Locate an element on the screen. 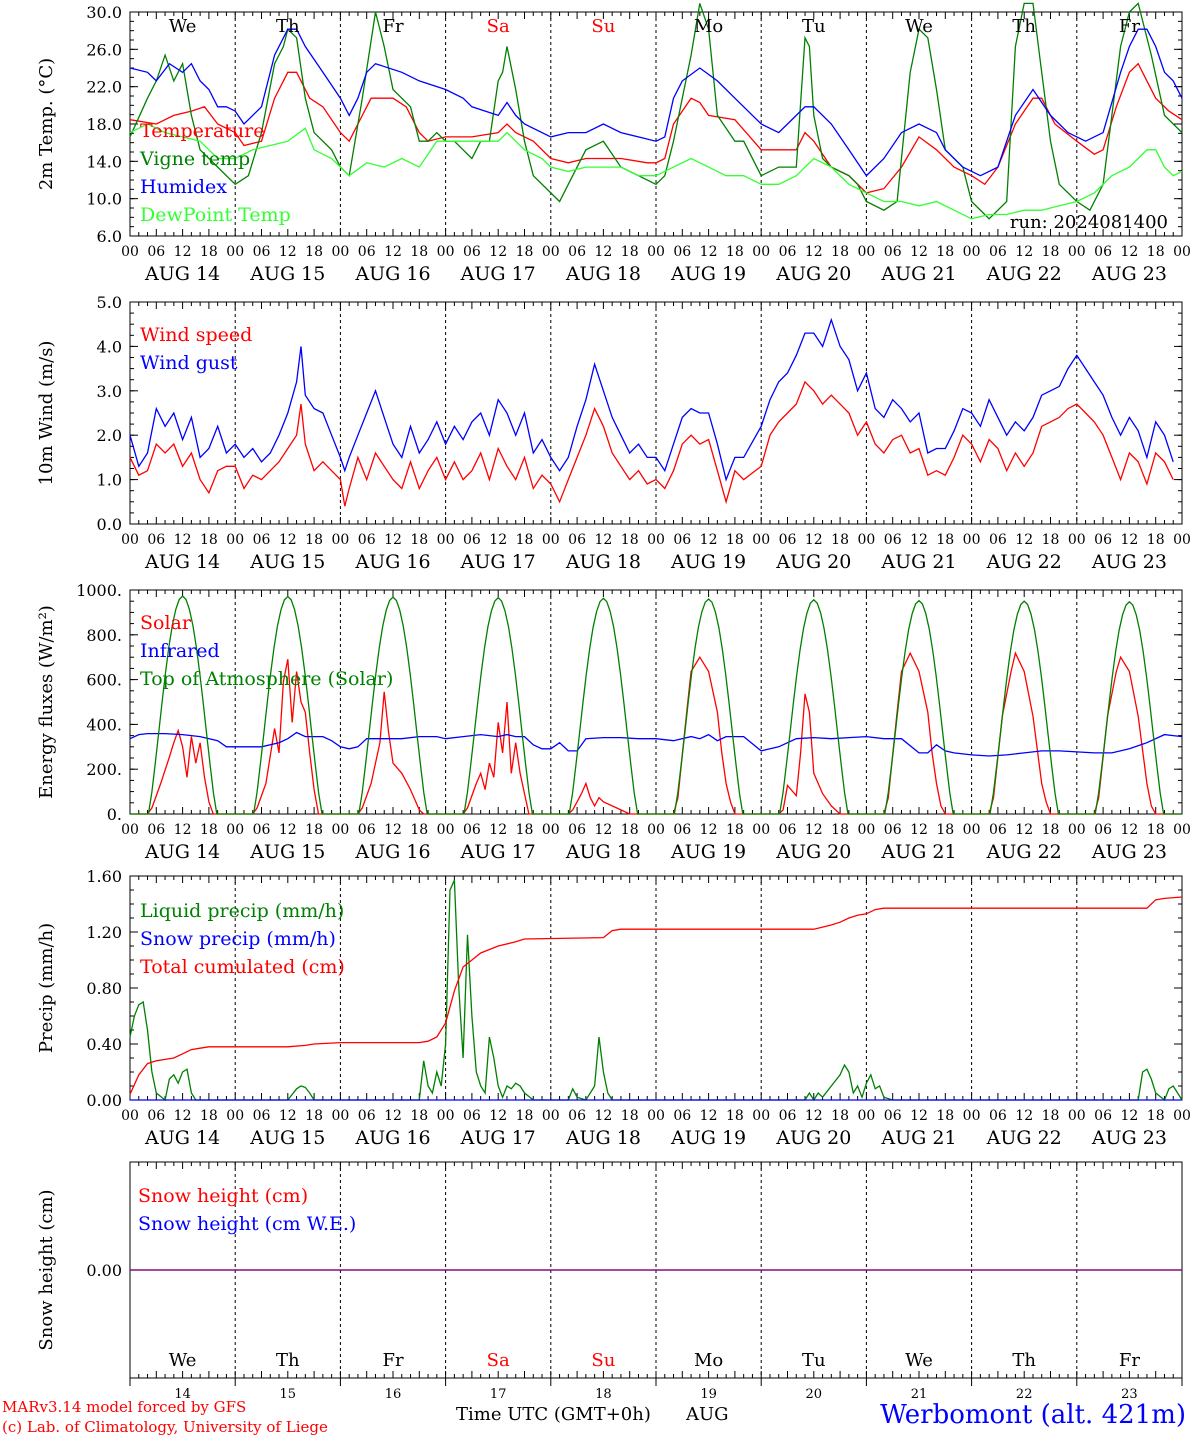 This screenshot has width=1194, height=1440. x-axis-month: AUG is located at coordinates (707, 1414).